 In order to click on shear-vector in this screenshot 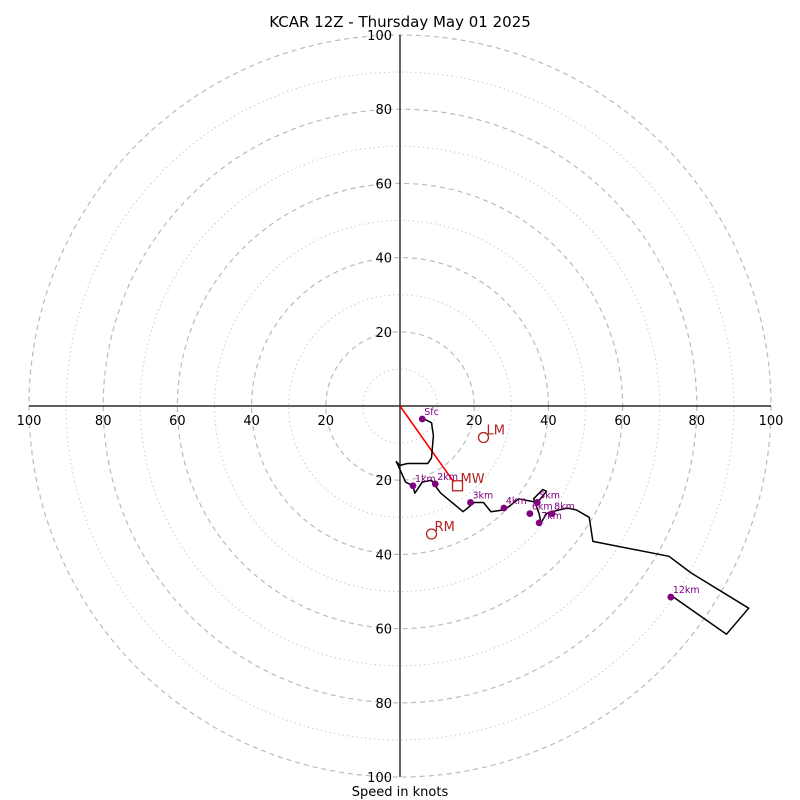, I will do `click(427, 444)`.